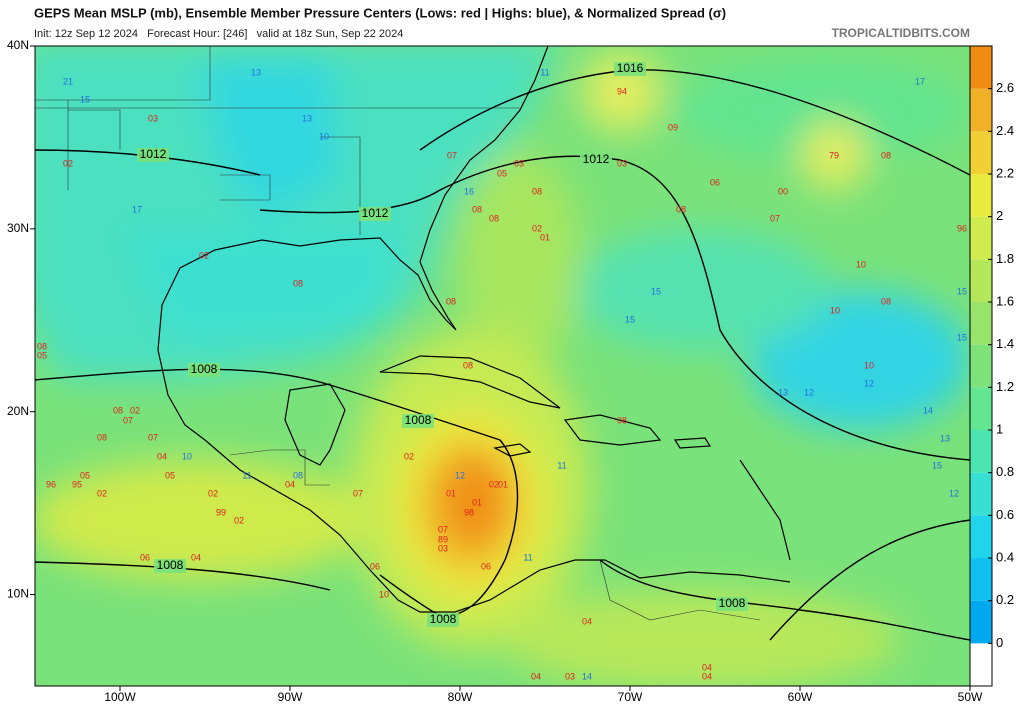 The image size is (1024, 706). What do you see at coordinates (1005, 514) in the screenshot?
I see `colorbar-label: 0.6` at bounding box center [1005, 514].